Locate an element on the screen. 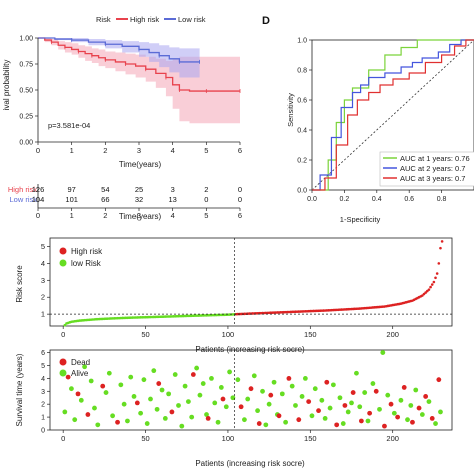 The image size is (474, 474). riskscore-point-low is located at coordinates (65, 325).